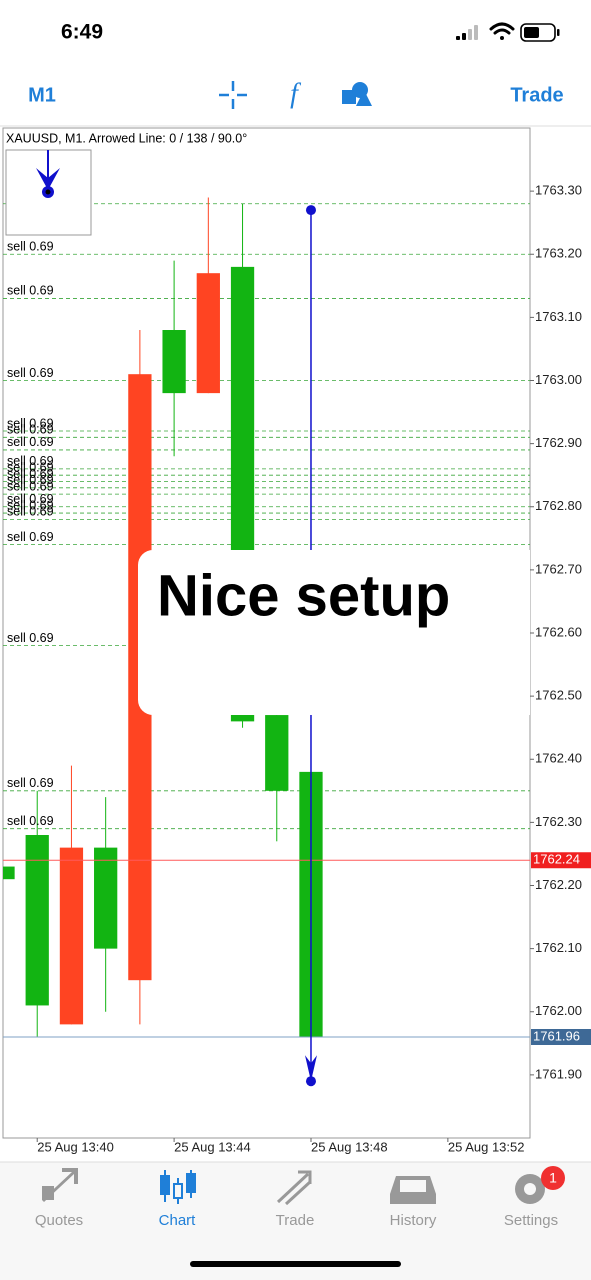 The image size is (591, 1280). What do you see at coordinates (233, 95) in the screenshot?
I see `crosshair-button` at bounding box center [233, 95].